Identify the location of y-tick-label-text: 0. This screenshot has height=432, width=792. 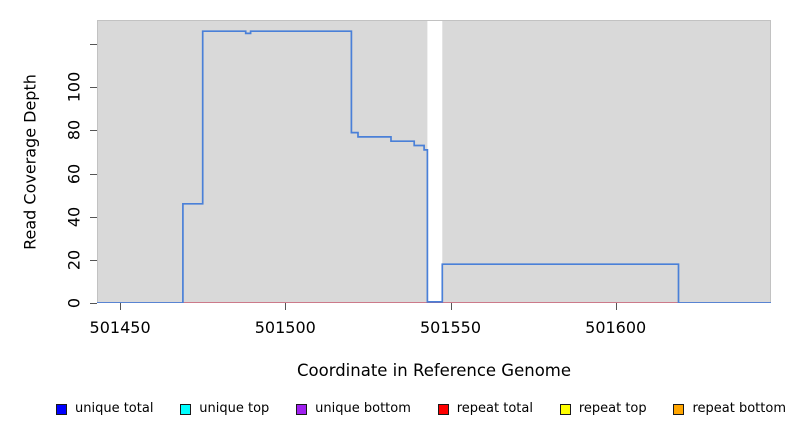
(74, 303).